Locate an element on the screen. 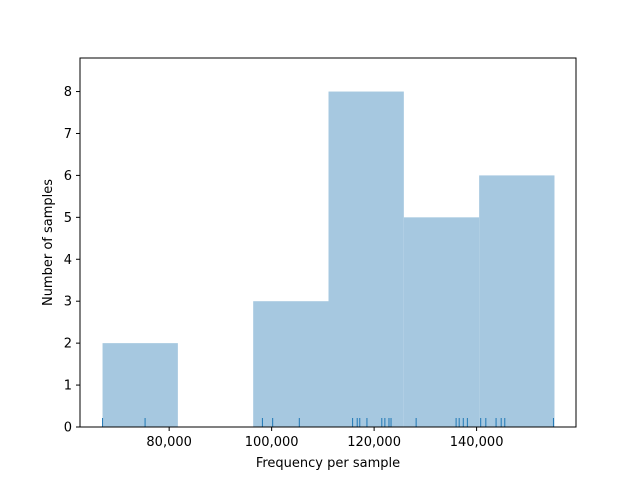  x-tick-label-1: 100,000 is located at coordinates (272, 442).